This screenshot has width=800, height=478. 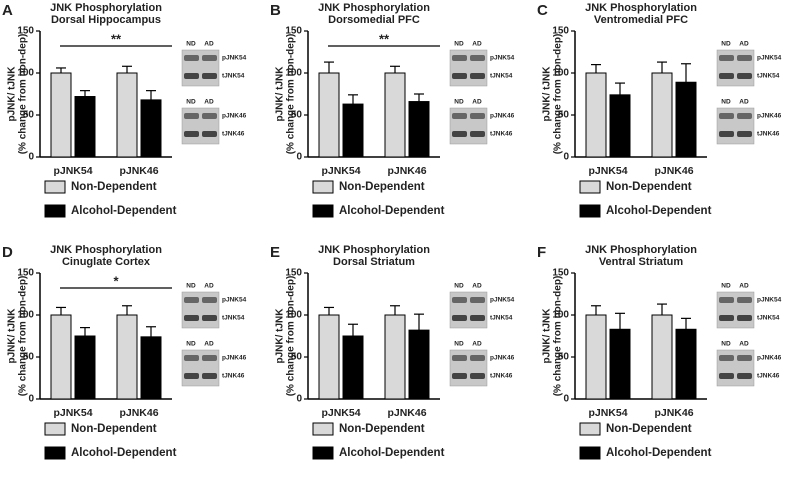 I want to click on chart-subtitle: Ventromedial PFC, so click(x=641, y=20).